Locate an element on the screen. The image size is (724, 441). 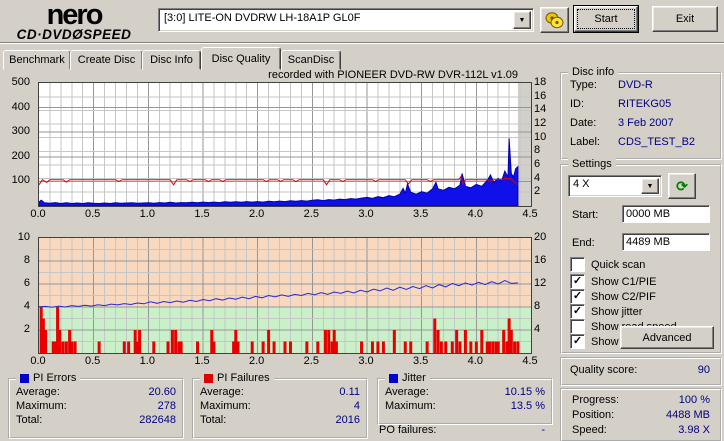
toolbar-divider is located at coordinates (362, 43).